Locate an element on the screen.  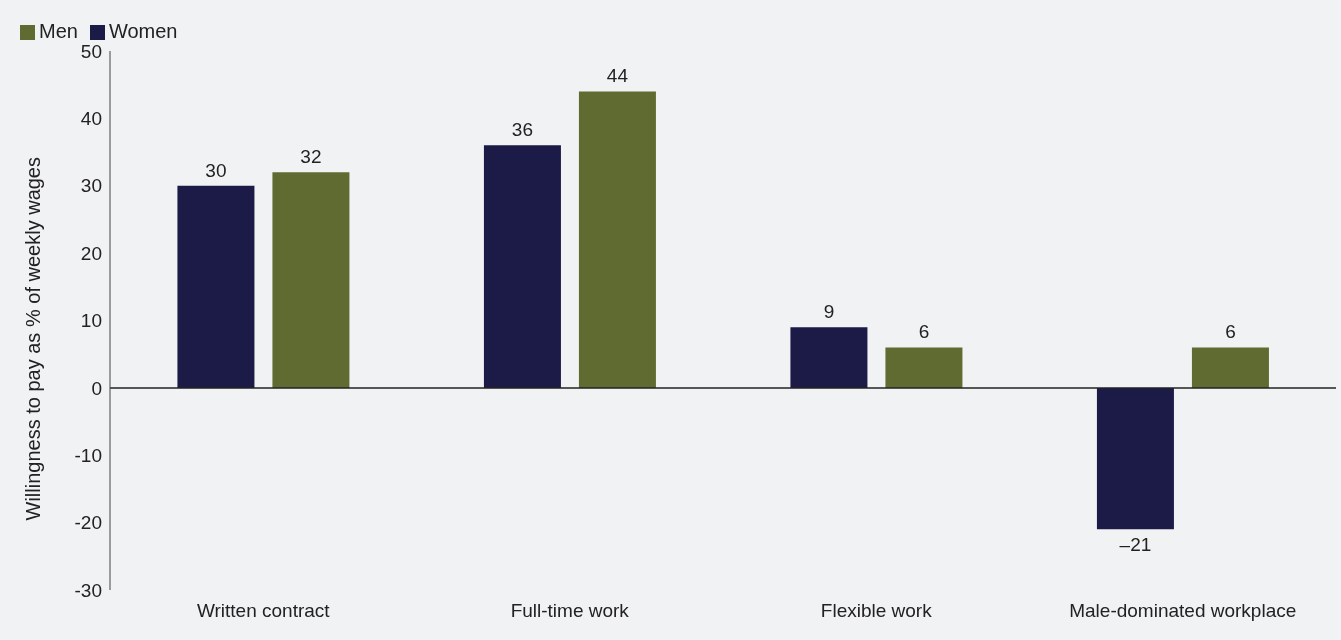
y-tick-label: -20 is located at coordinates (88, 523).